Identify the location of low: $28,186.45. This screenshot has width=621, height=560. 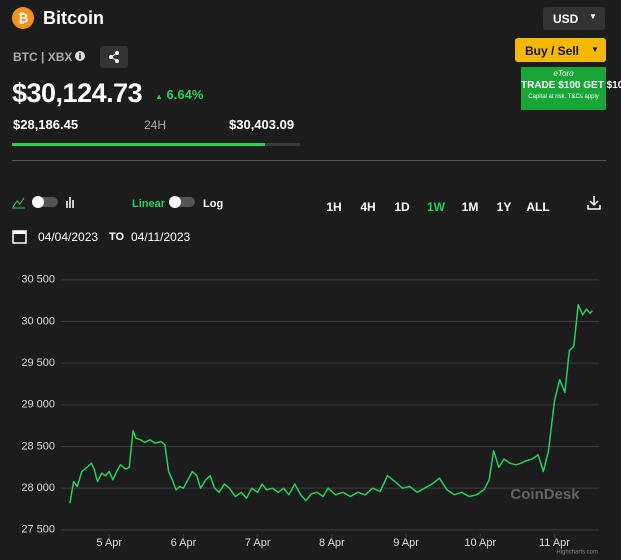
(46, 124).